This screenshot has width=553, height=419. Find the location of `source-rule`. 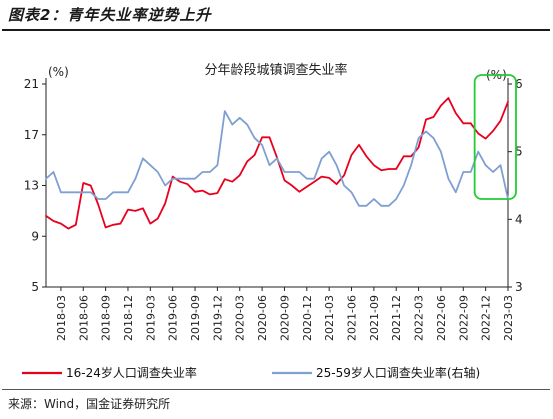

source-rule is located at coordinates (276, 389).